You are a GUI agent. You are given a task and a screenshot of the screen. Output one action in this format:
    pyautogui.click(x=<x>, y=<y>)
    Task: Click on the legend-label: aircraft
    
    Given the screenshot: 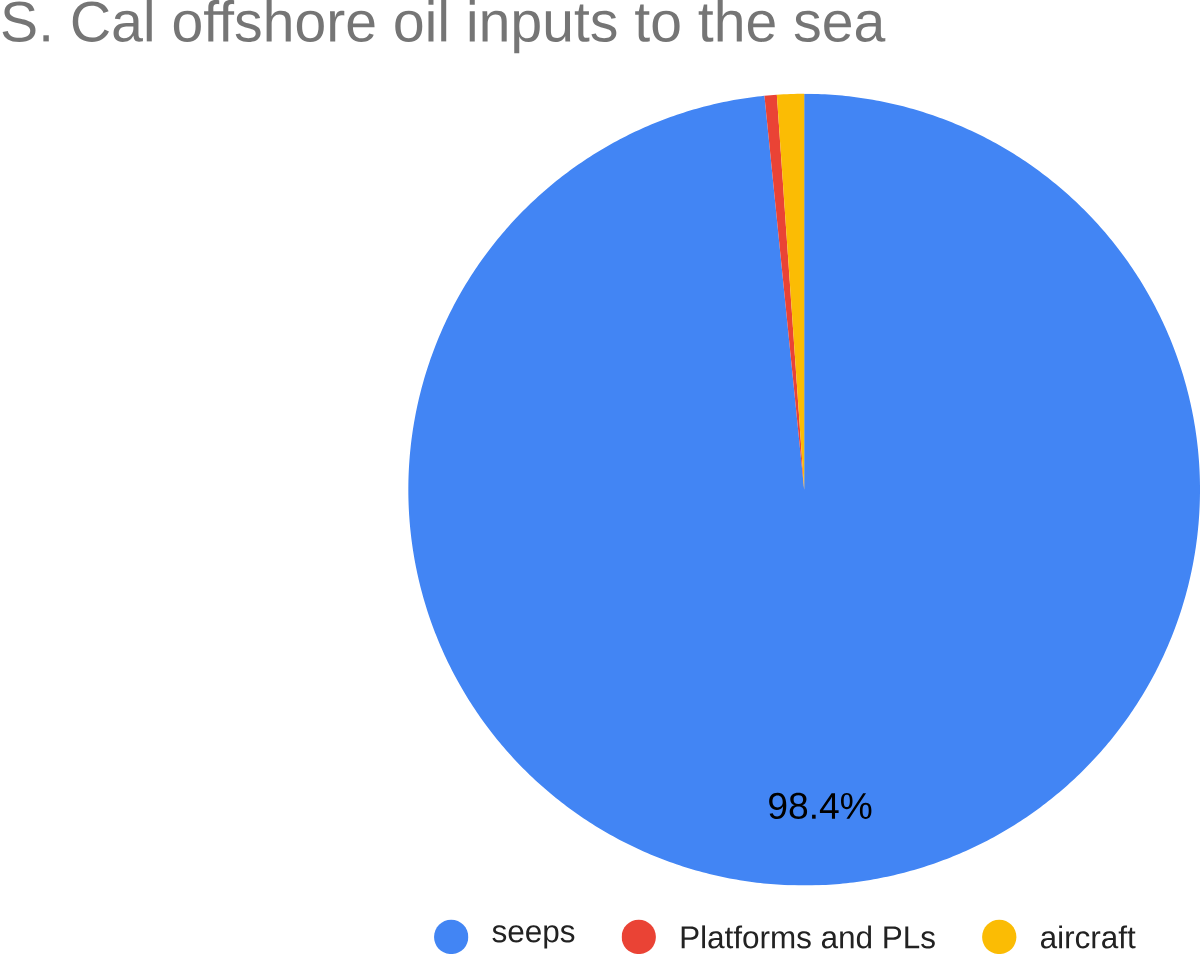 What is the action you would take?
    pyautogui.click(x=1088, y=937)
    